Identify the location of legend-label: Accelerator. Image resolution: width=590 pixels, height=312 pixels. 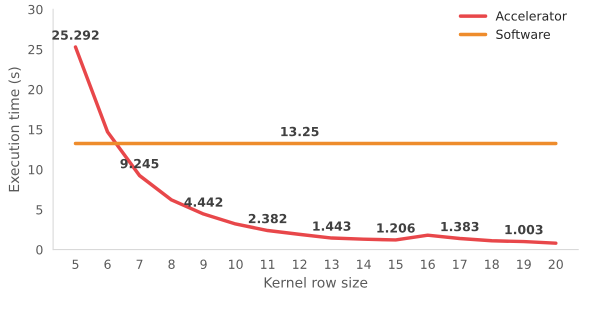
(531, 16).